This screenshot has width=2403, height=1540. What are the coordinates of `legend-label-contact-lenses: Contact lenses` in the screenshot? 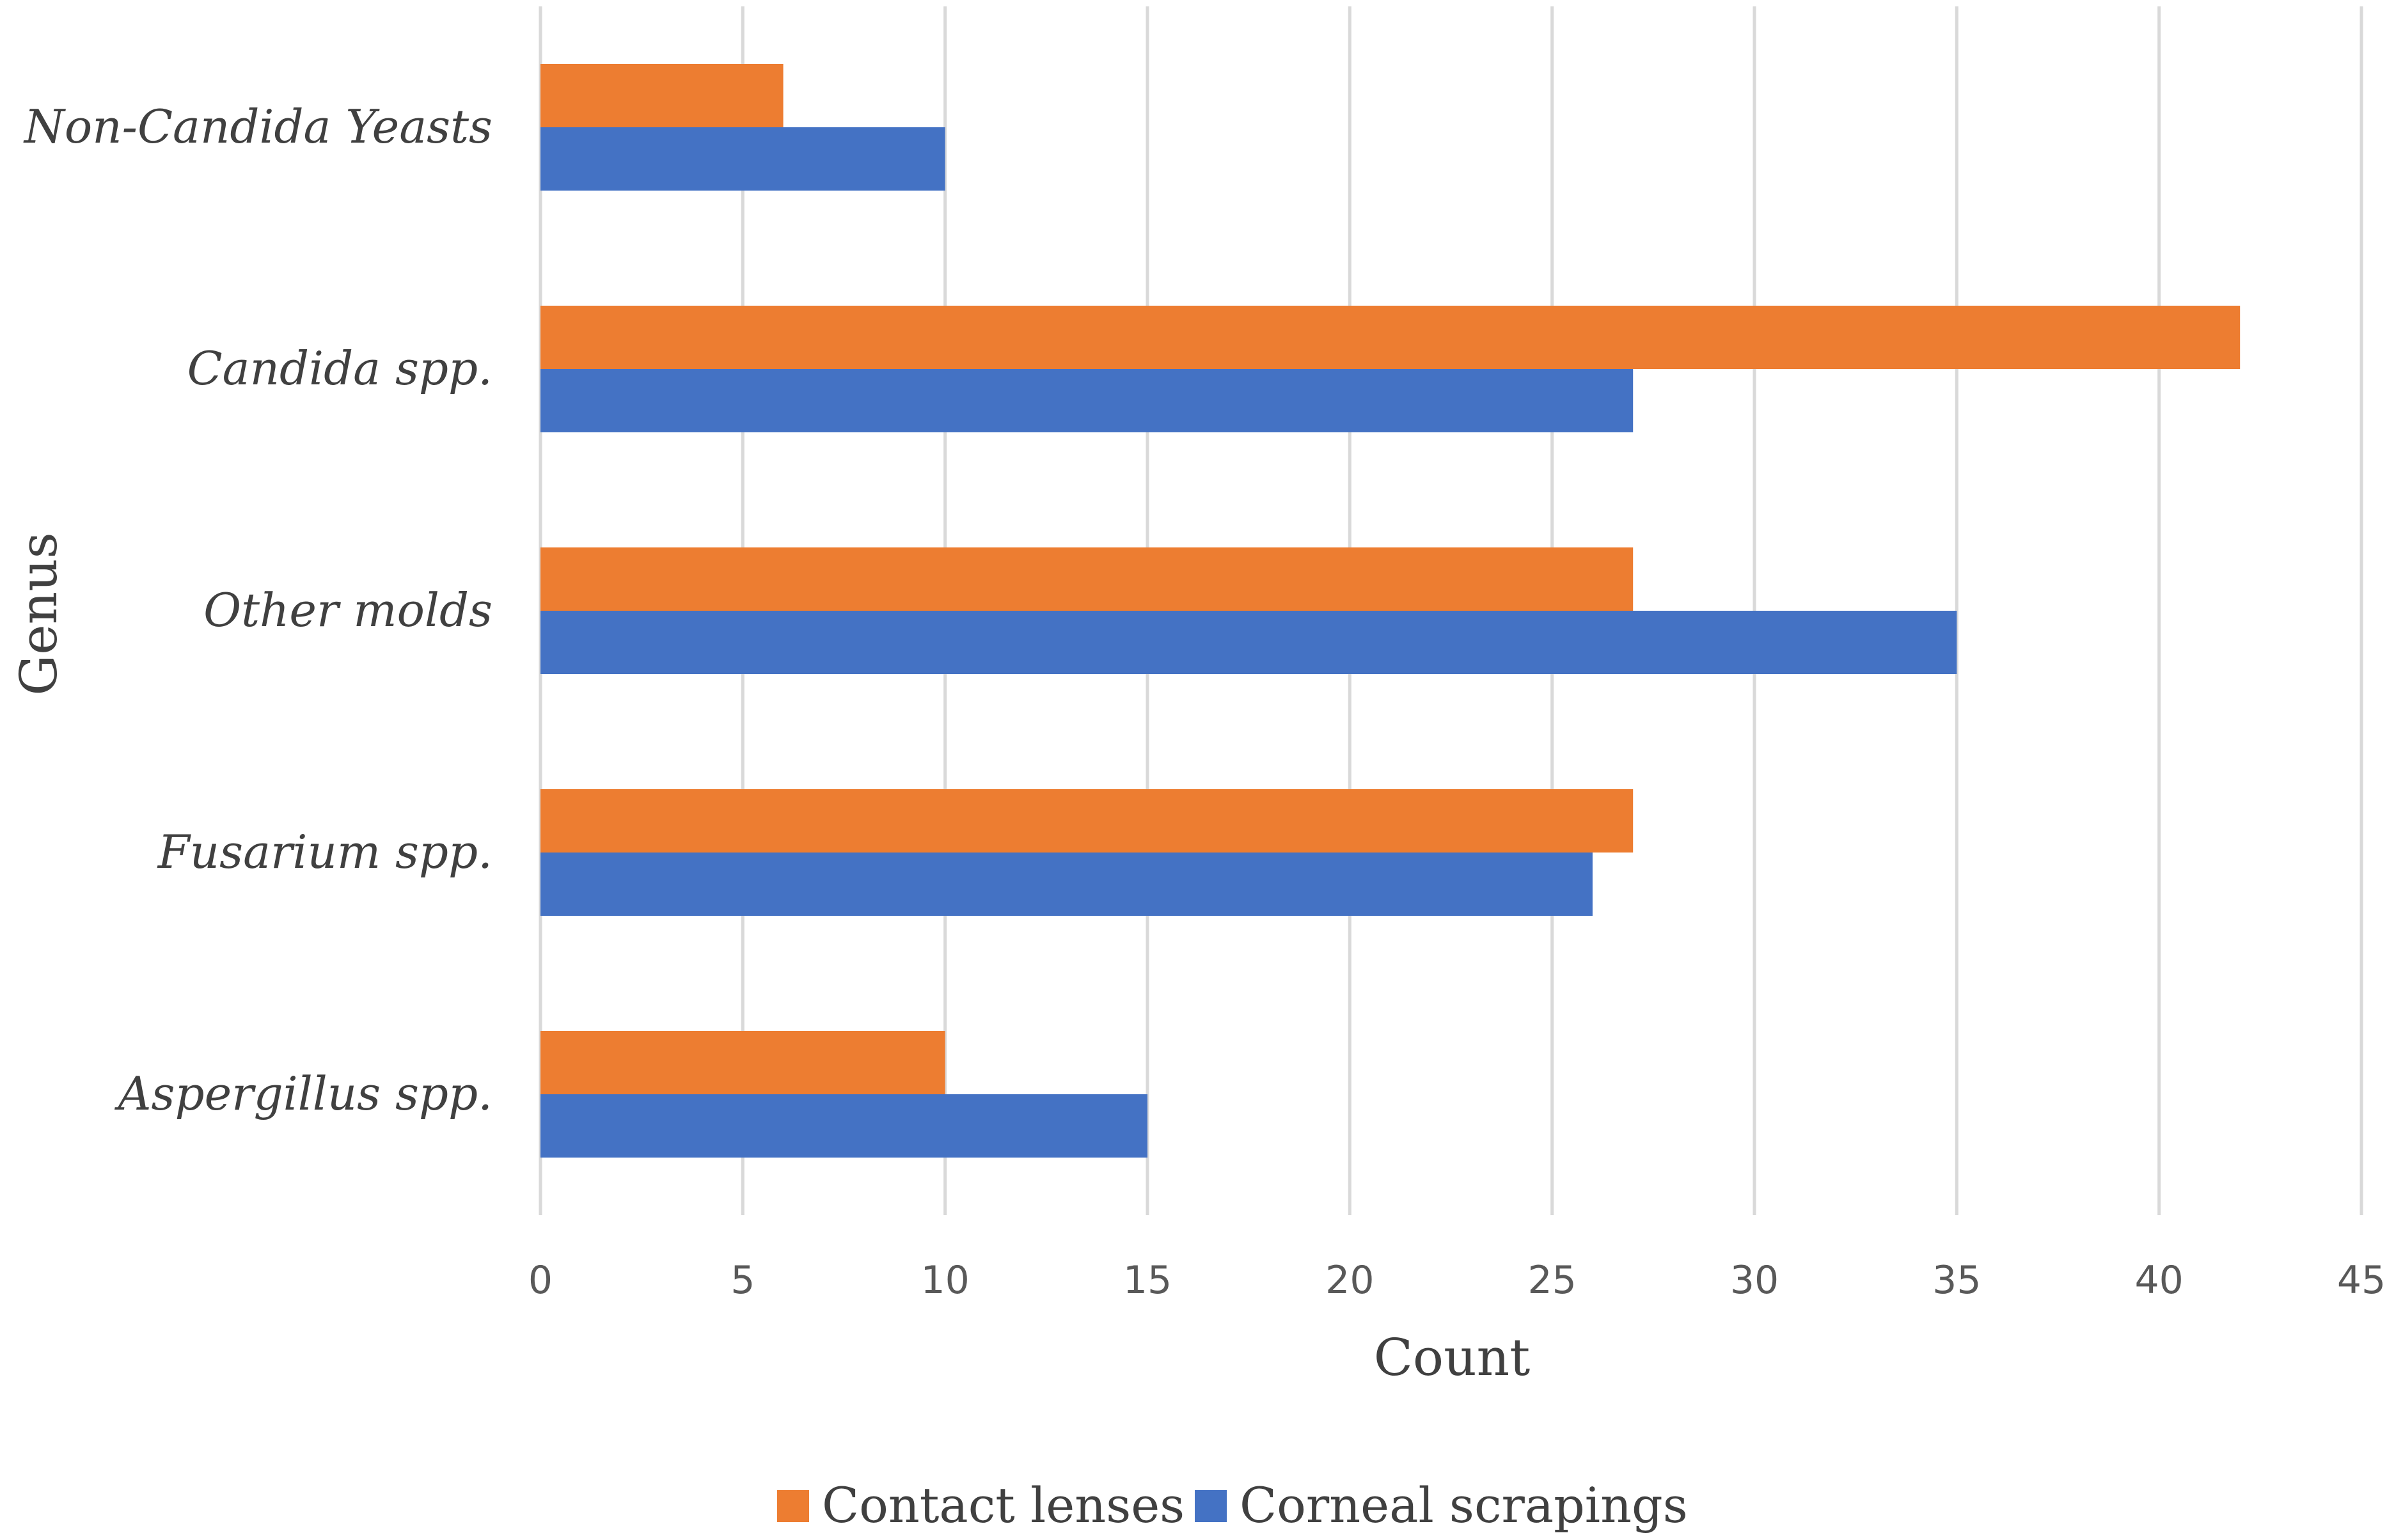 It's located at (1003, 1505).